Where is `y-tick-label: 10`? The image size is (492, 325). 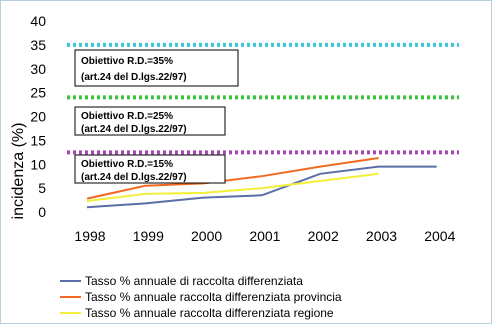
y-tick-label: 10 is located at coordinates (38, 164).